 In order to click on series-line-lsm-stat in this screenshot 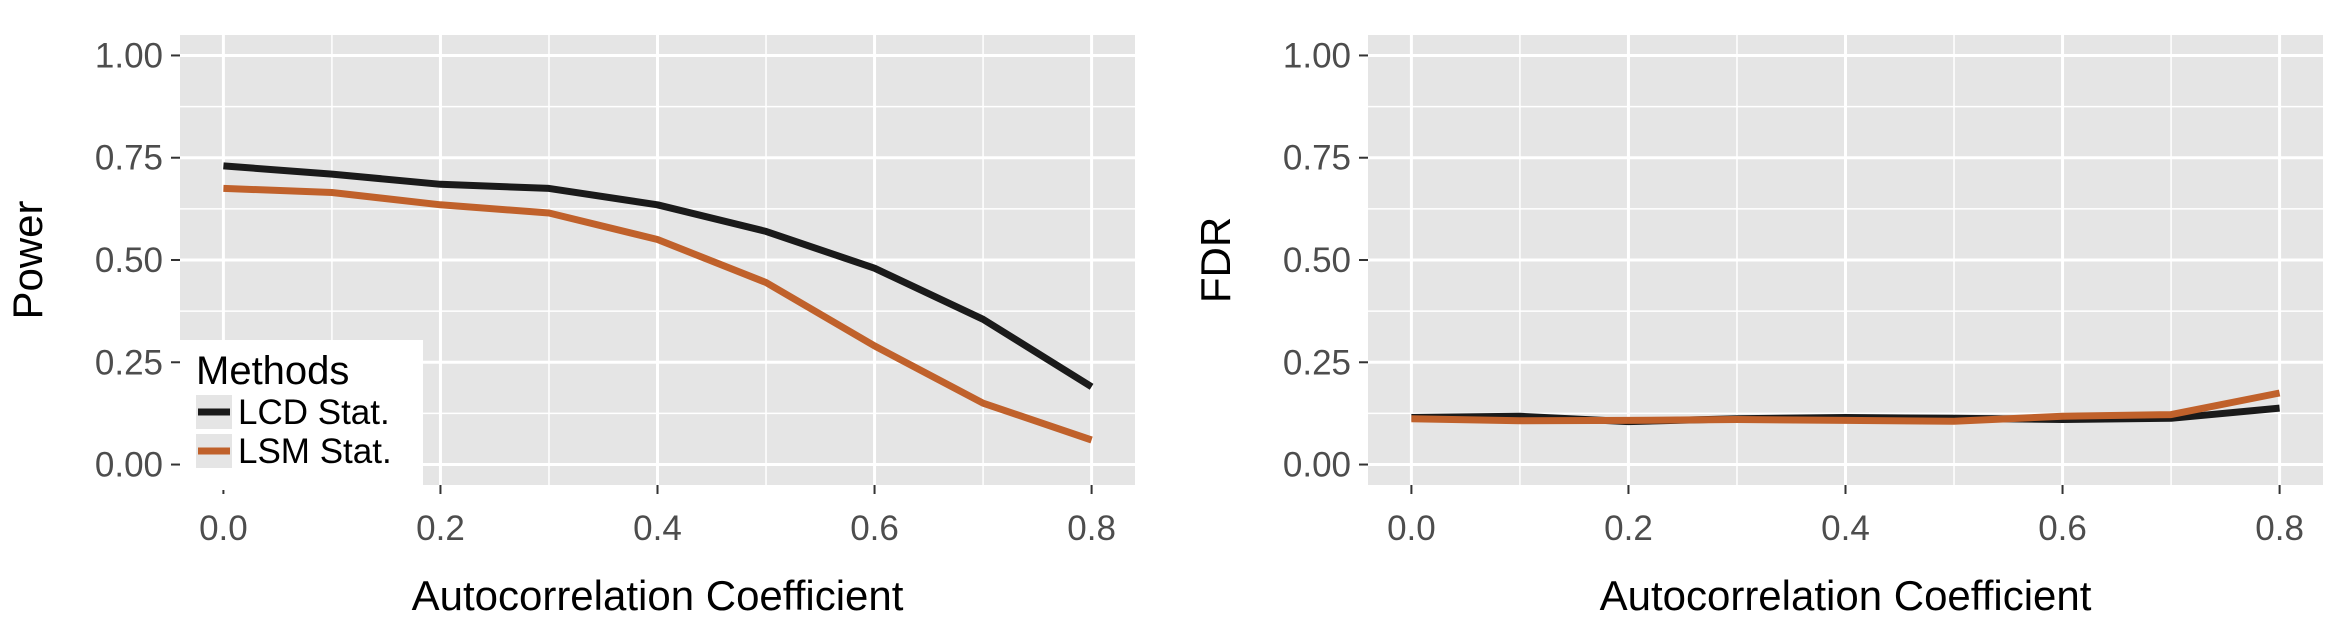, I will do `click(1846, 407)`.